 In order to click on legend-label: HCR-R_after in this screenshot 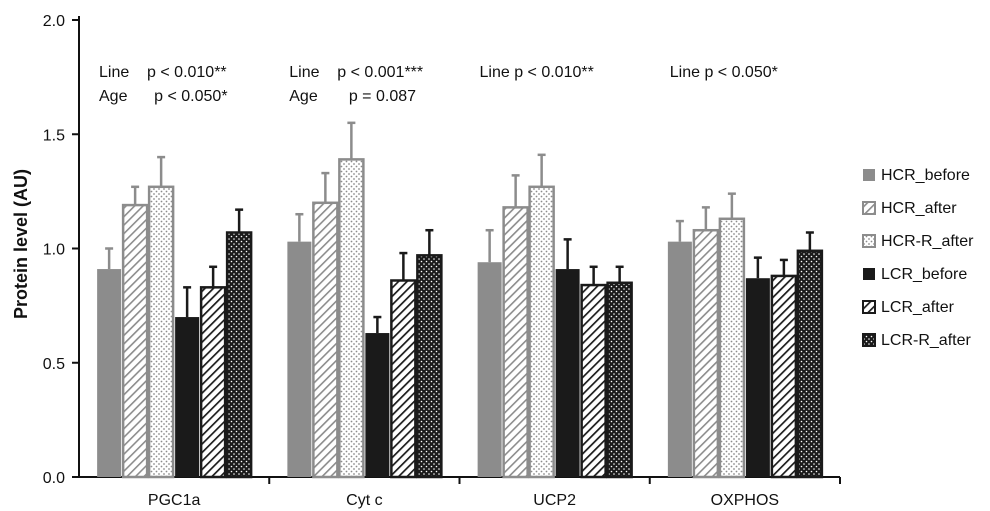, I will do `click(927, 241)`.